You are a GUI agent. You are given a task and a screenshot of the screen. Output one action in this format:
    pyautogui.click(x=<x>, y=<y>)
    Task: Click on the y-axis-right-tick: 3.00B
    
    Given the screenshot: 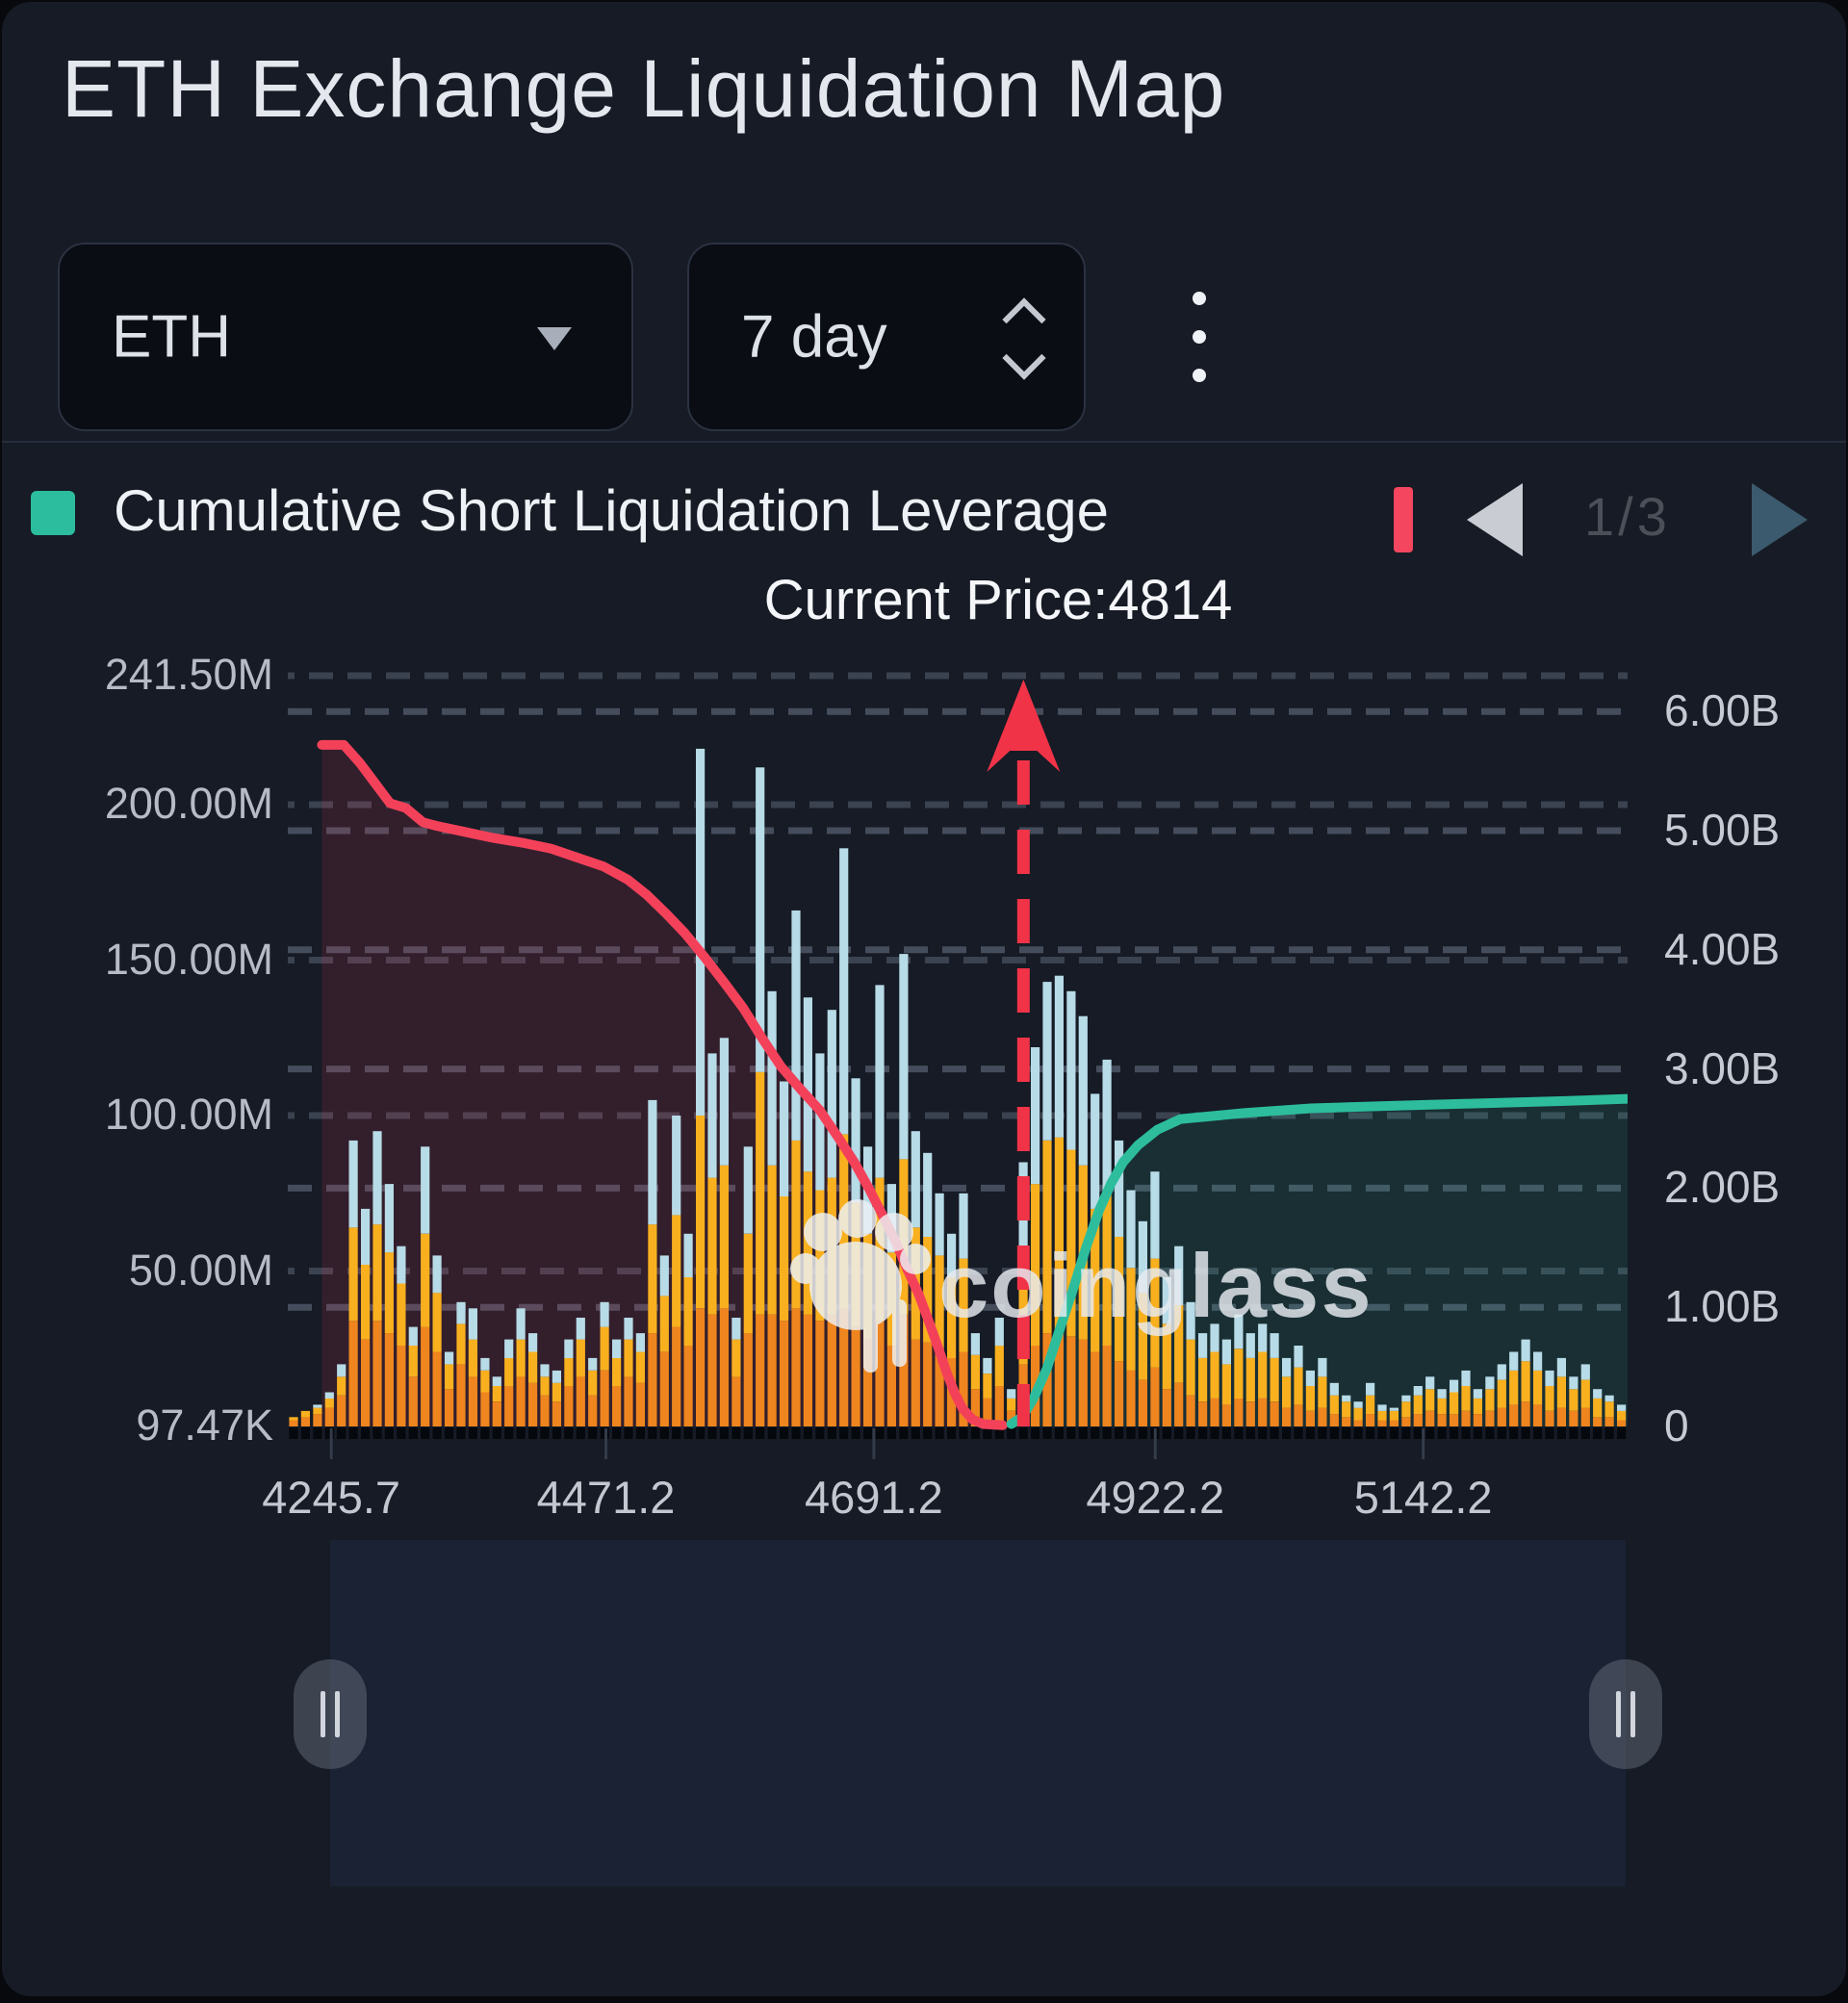 What is the action you would take?
    pyautogui.click(x=1722, y=1067)
    